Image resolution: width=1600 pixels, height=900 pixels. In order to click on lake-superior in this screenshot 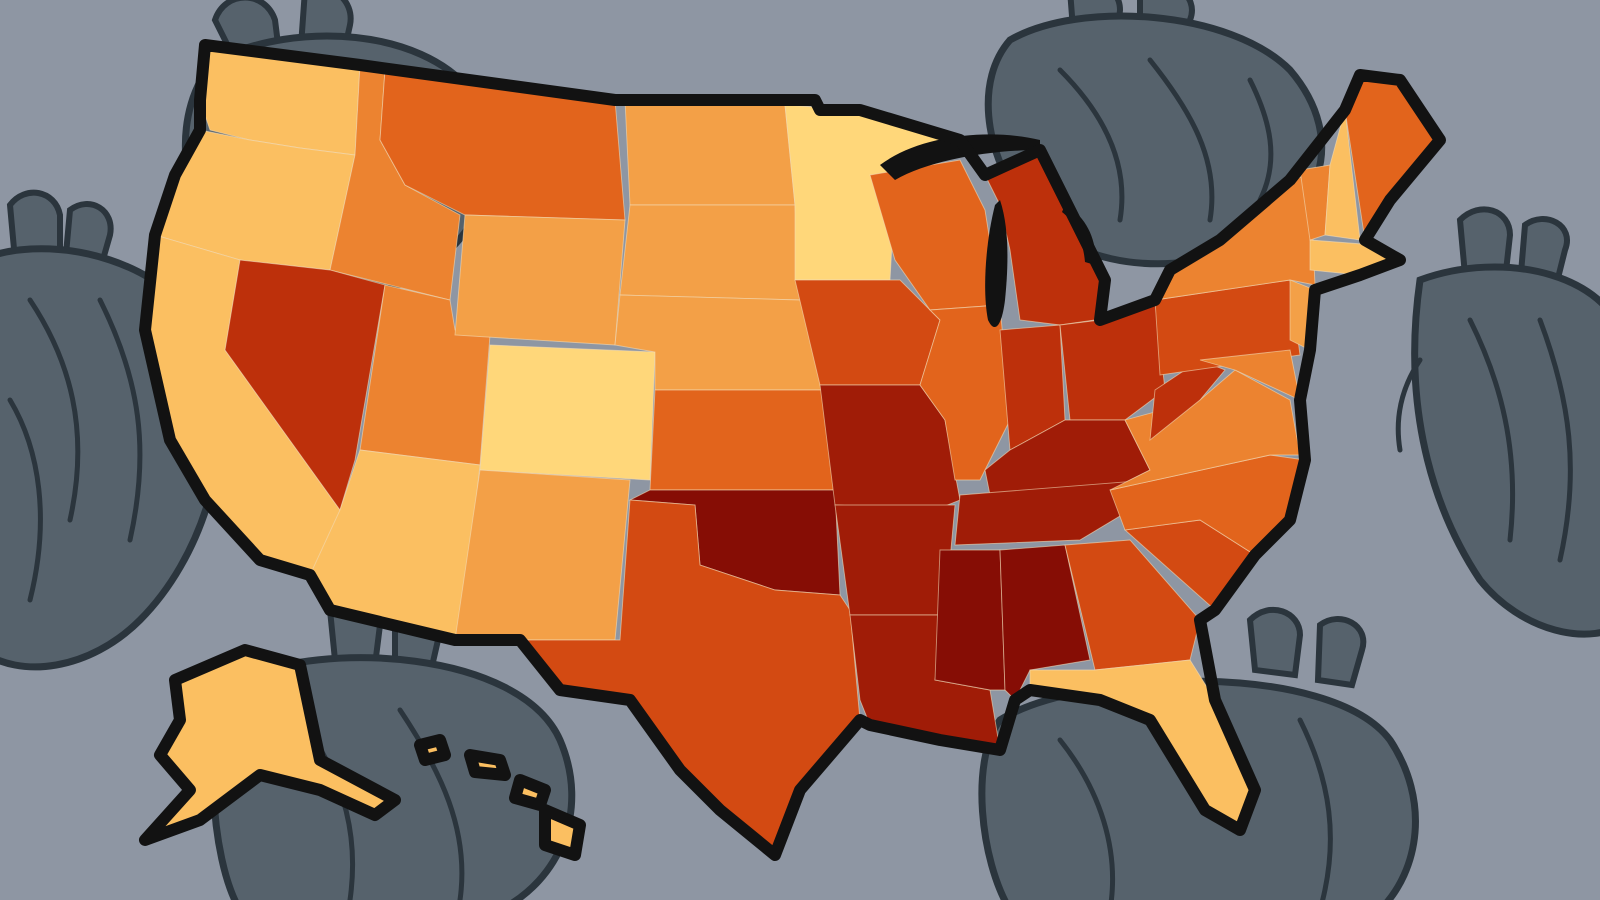, I will do `click(960, 157)`.